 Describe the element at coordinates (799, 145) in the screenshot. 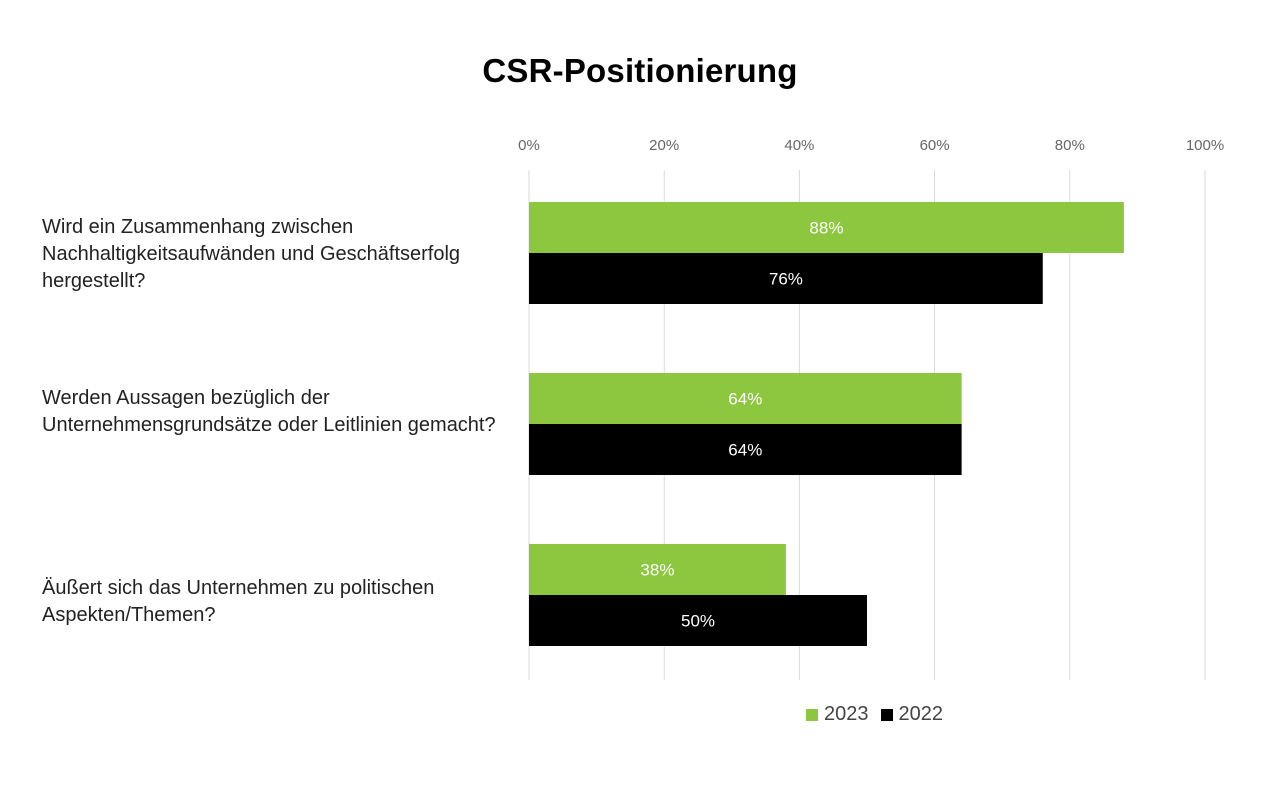

I see `x-tick-label: 40%` at that location.